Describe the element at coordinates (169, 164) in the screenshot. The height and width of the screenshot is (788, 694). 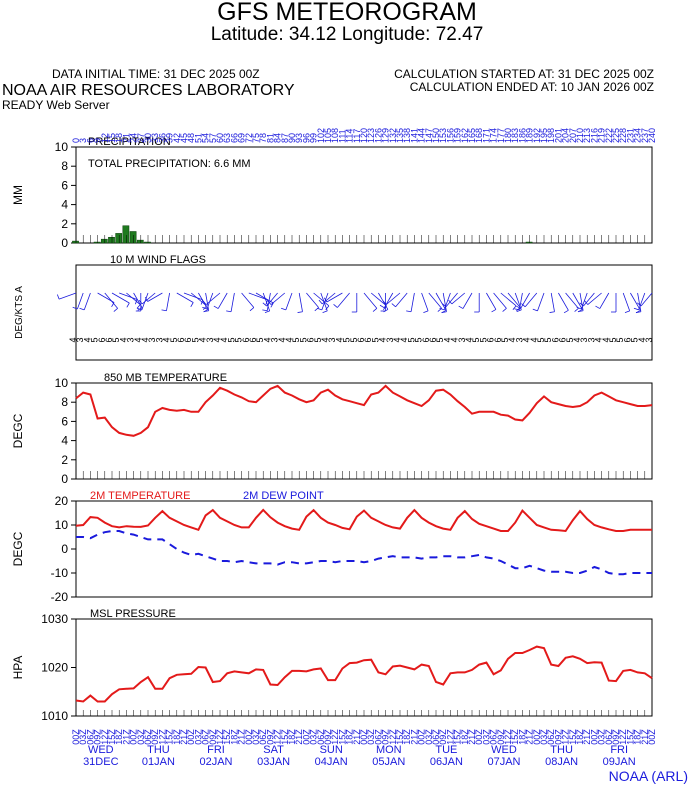
I see `precip-total-annotation: TOTAL PRECIPITATION: 6.6 MM` at that location.